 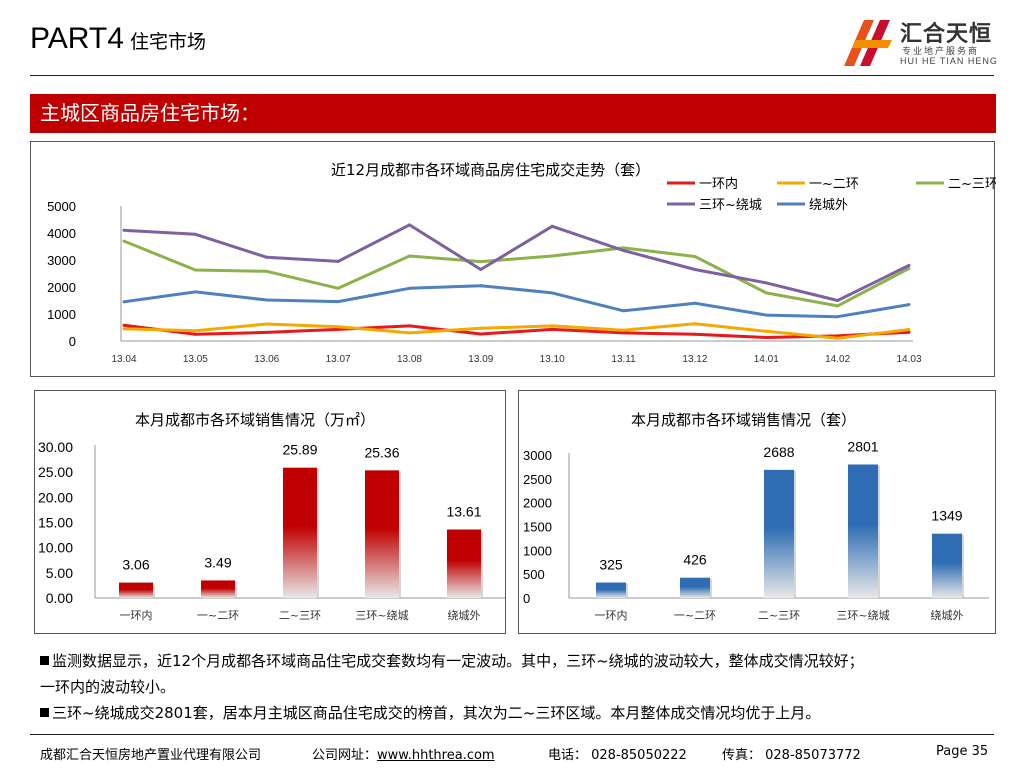 I want to click on legend-label: 绕城外, so click(x=828, y=205).